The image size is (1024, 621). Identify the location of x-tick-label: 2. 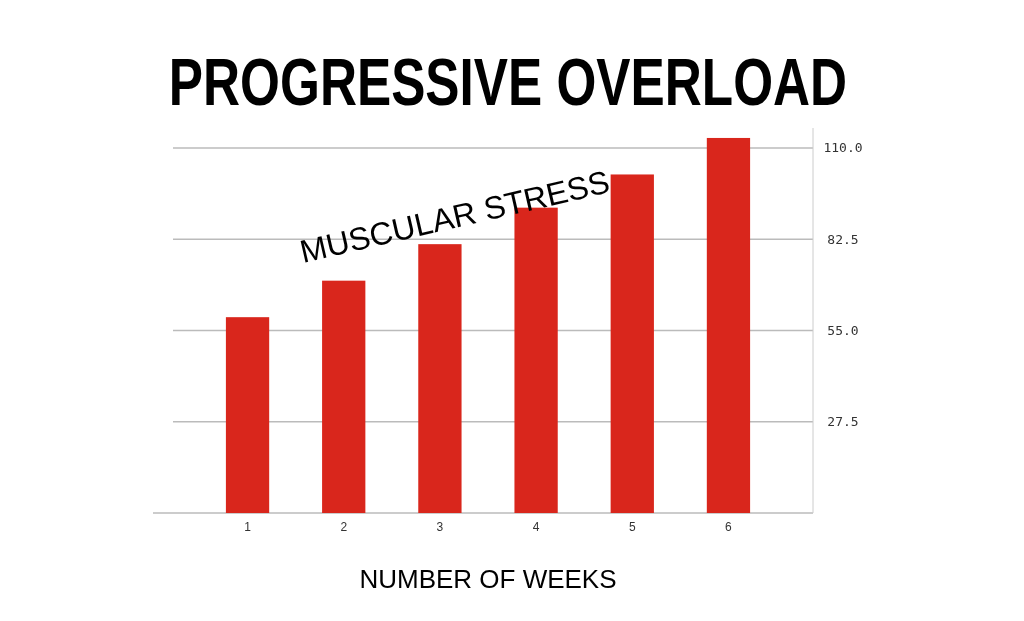
(344, 527).